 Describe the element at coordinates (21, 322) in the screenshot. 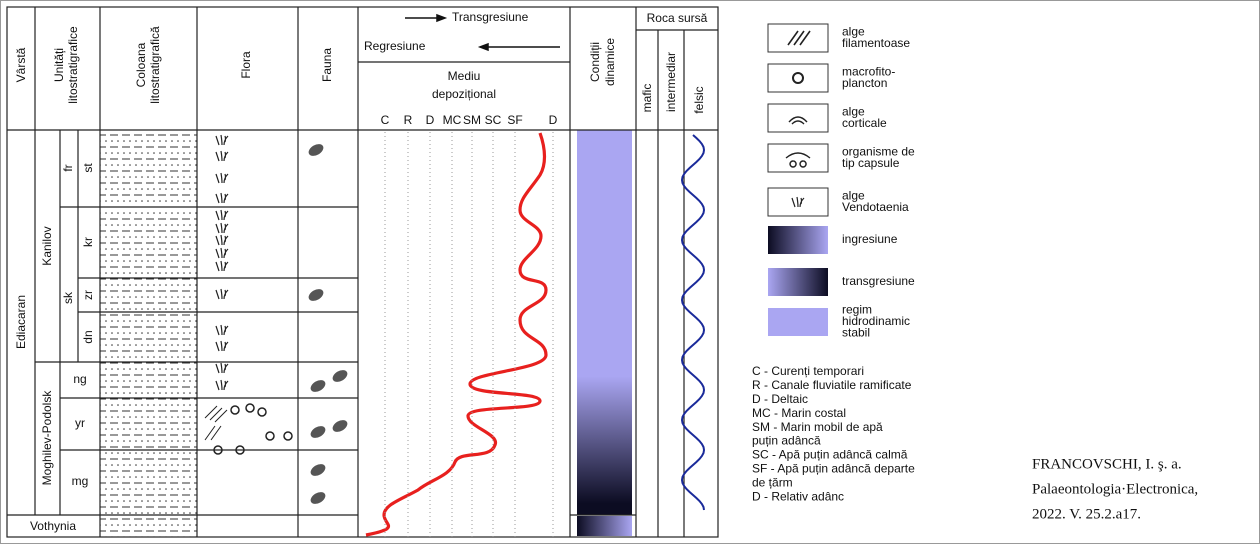

I see `unit: Ediacaran` at that location.